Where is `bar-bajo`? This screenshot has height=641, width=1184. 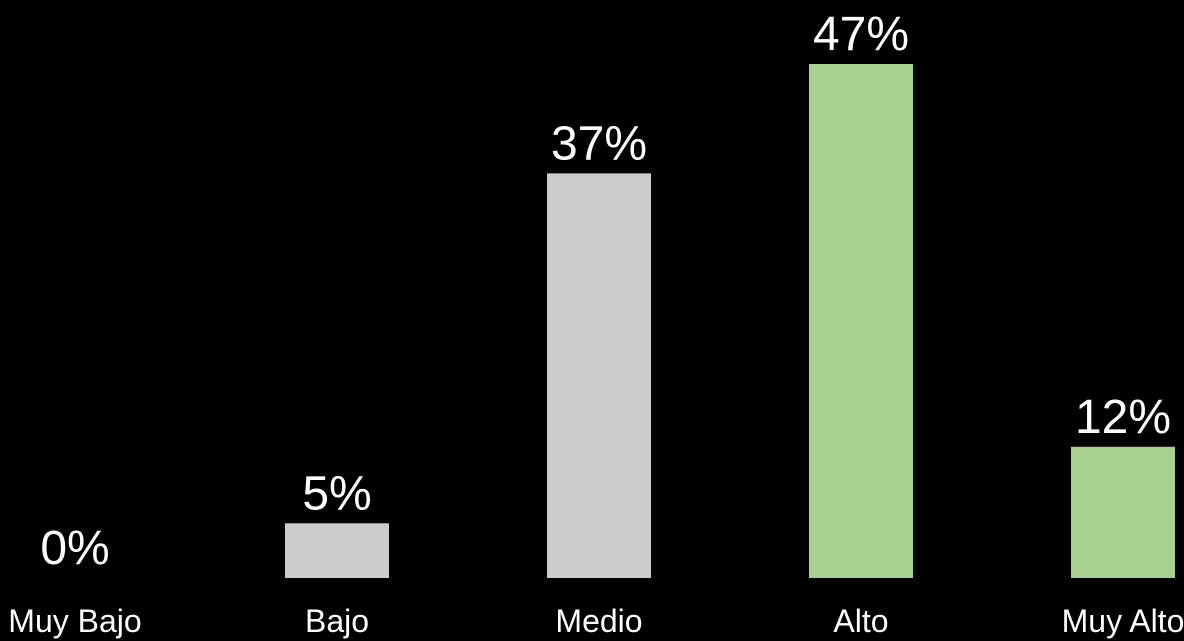
bar-bajo is located at coordinates (337, 550).